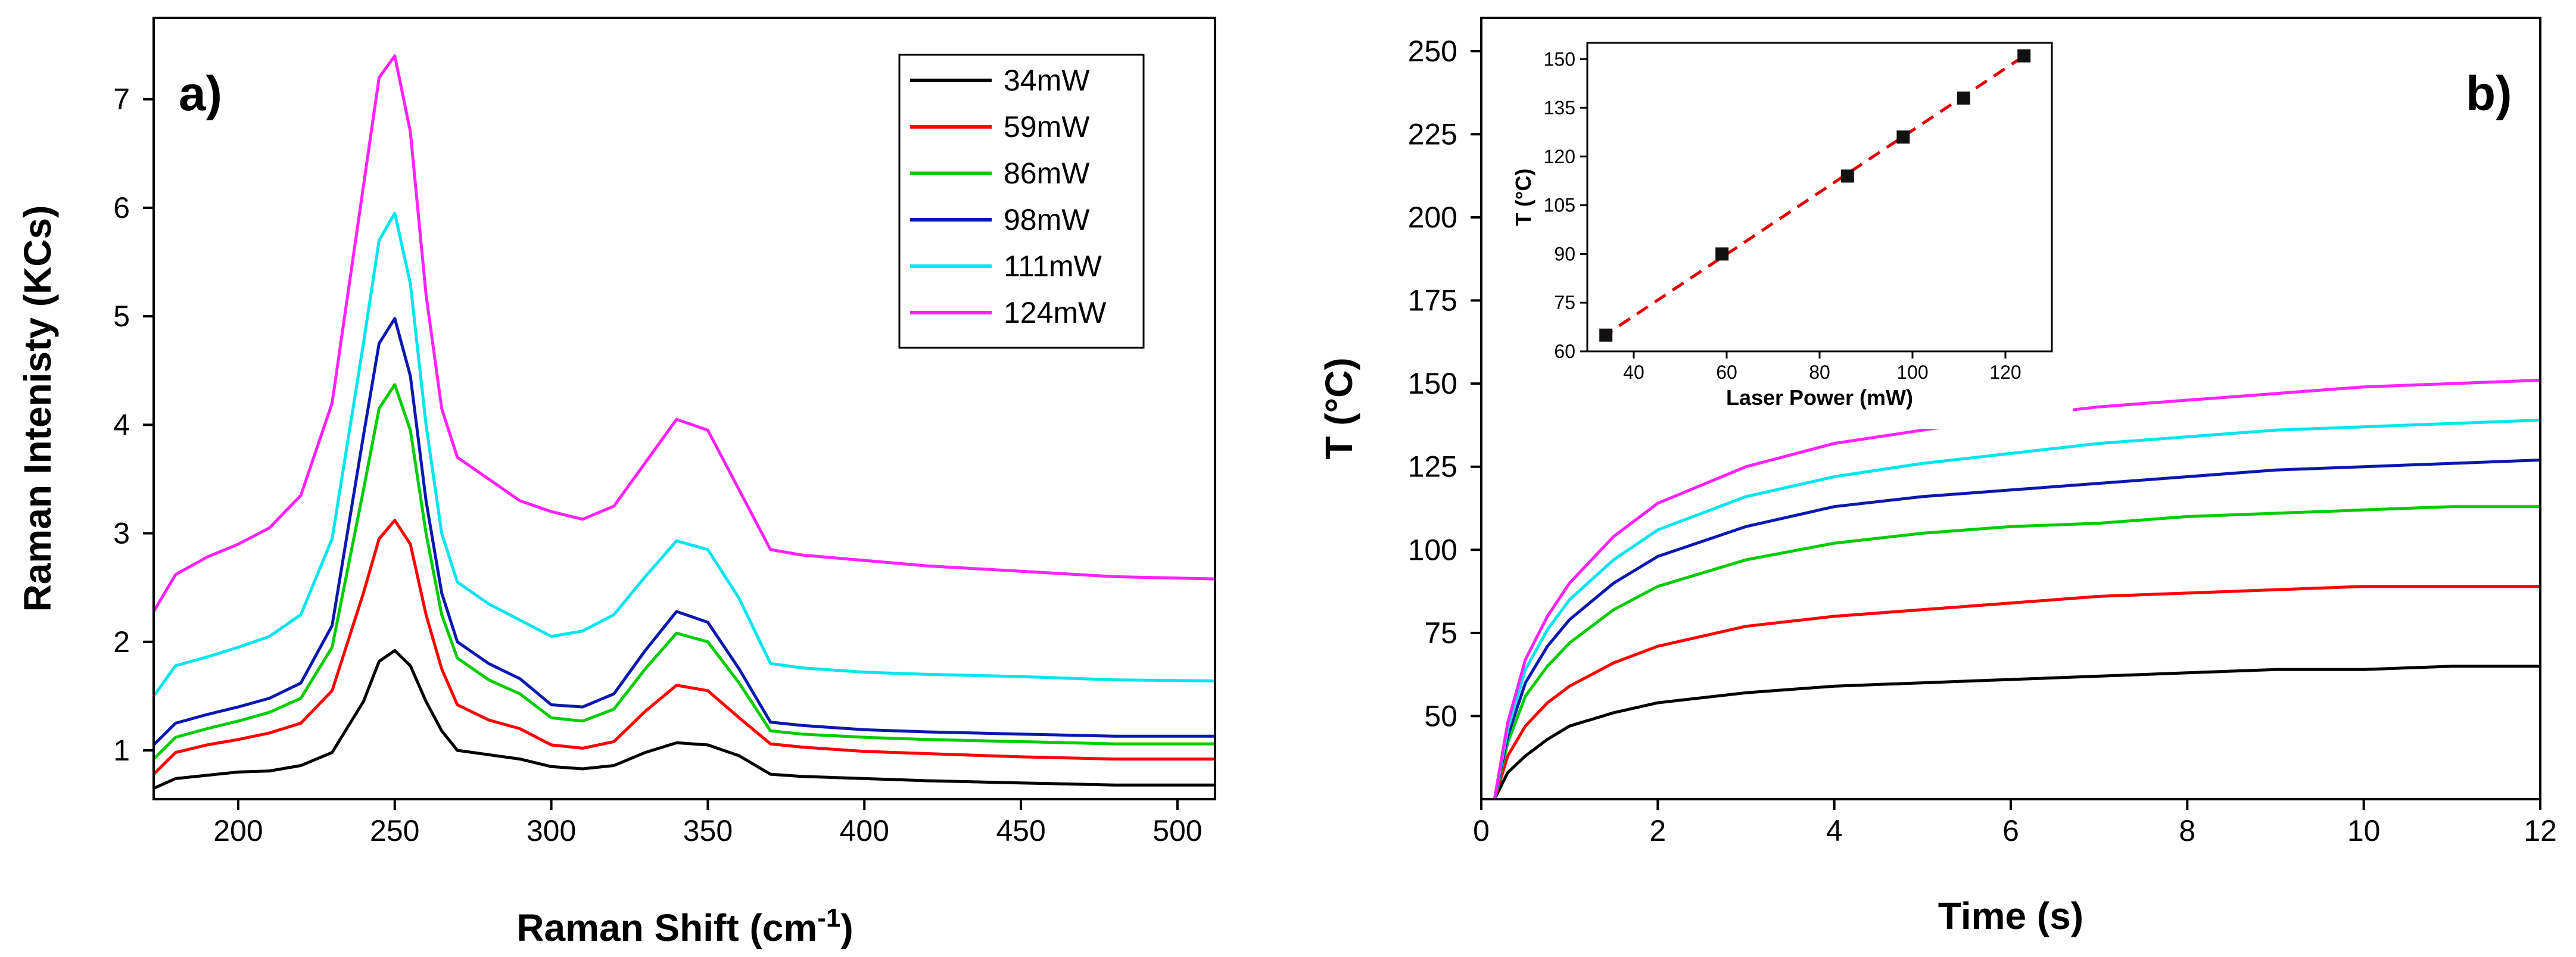 The height and width of the screenshot is (957, 2576). What do you see at coordinates (2005, 372) in the screenshot?
I see `inset-x-tick-label: 120` at bounding box center [2005, 372].